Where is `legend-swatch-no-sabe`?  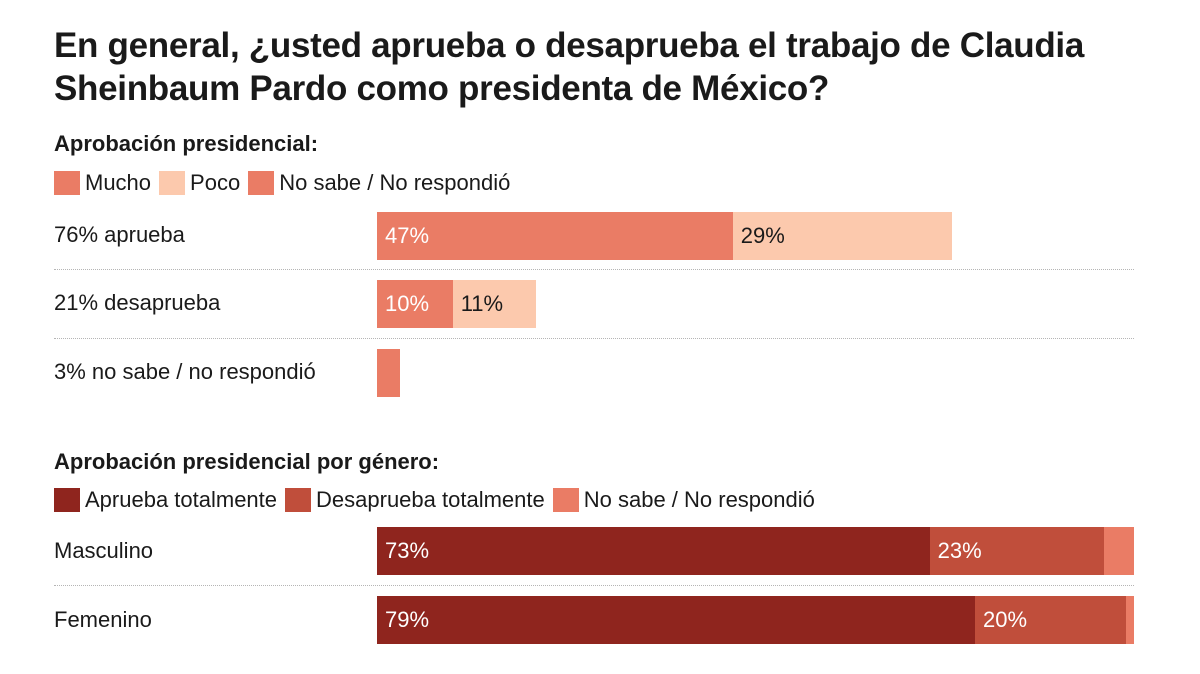 legend-swatch-no-sabe is located at coordinates (261, 183).